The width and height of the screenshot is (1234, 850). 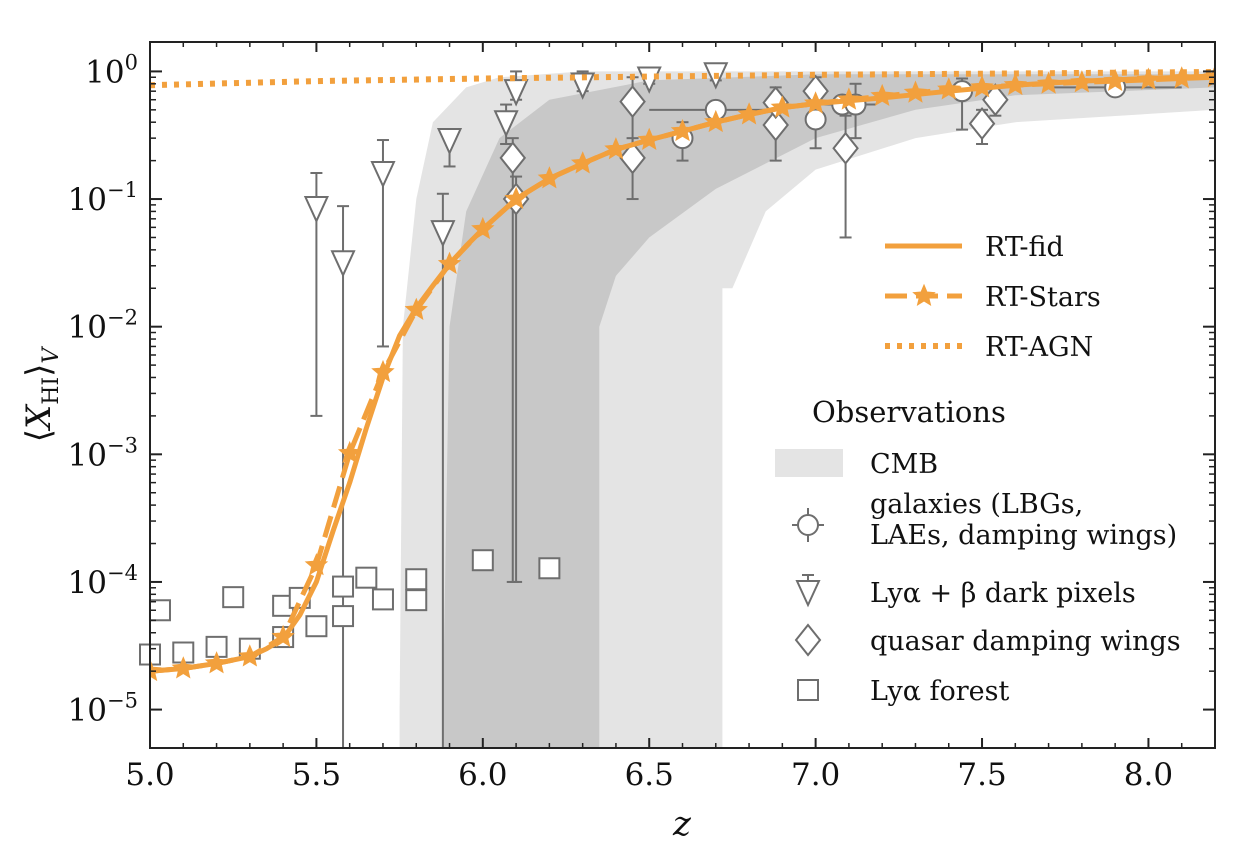 I want to click on galaxy-point, so click(x=815, y=119).